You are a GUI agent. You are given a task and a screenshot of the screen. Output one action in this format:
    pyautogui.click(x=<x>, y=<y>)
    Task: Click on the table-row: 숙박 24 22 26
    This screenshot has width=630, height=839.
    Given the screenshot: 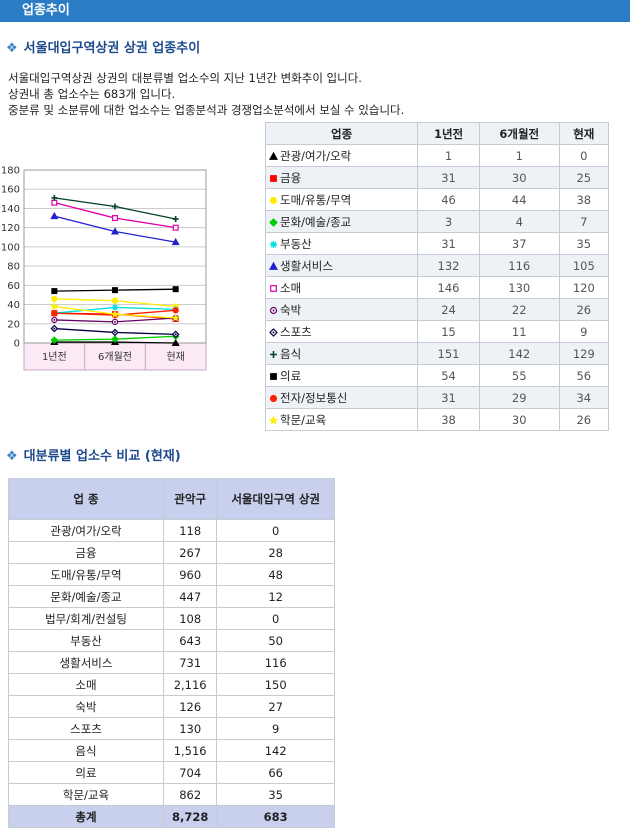 What is the action you would take?
    pyautogui.click(x=437, y=309)
    